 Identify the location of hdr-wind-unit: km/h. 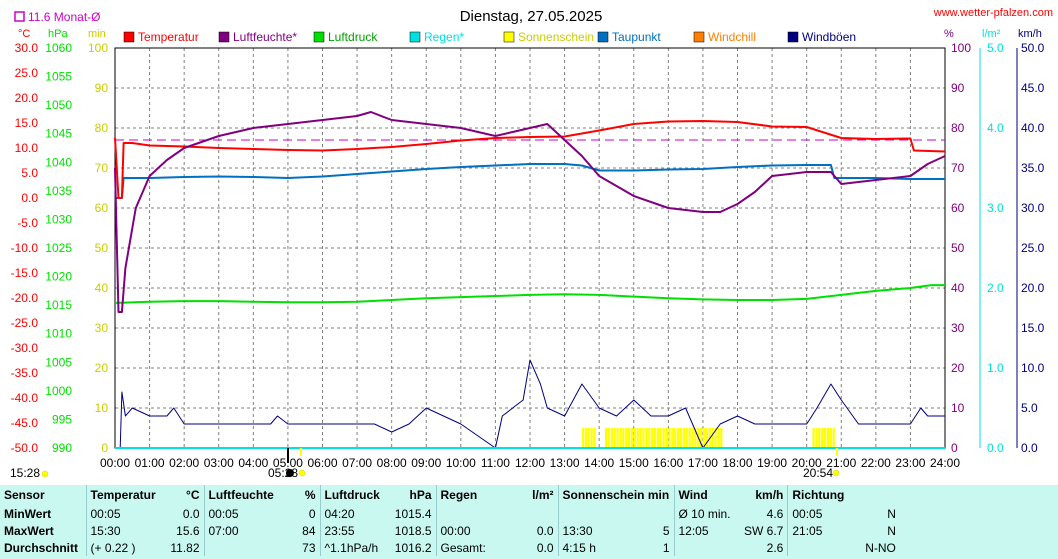
(769, 495).